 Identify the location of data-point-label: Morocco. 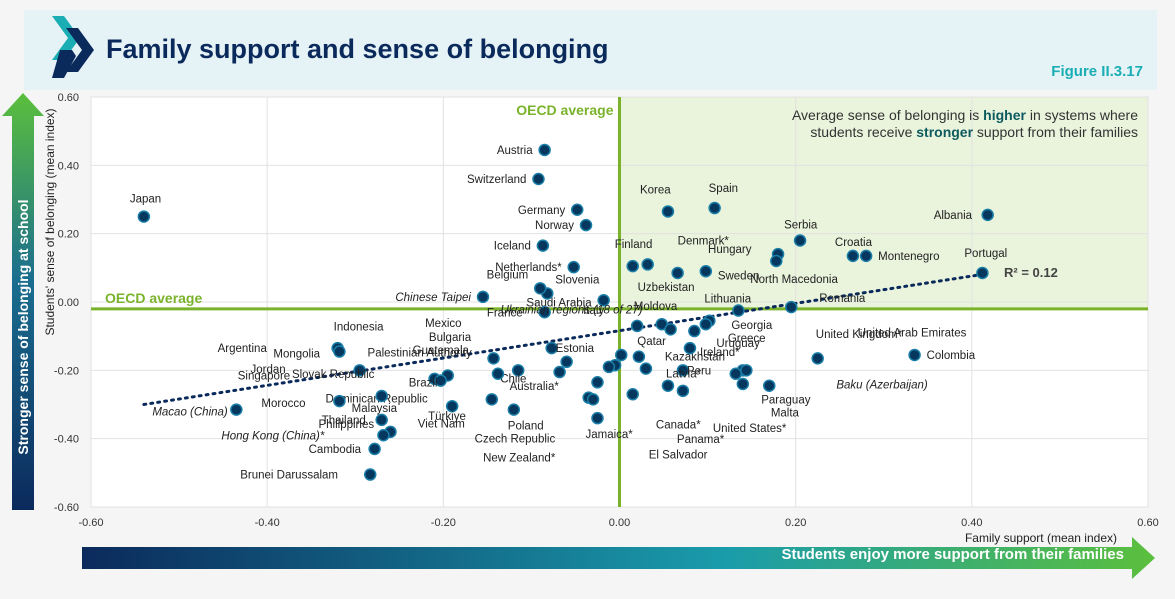
(283, 404).